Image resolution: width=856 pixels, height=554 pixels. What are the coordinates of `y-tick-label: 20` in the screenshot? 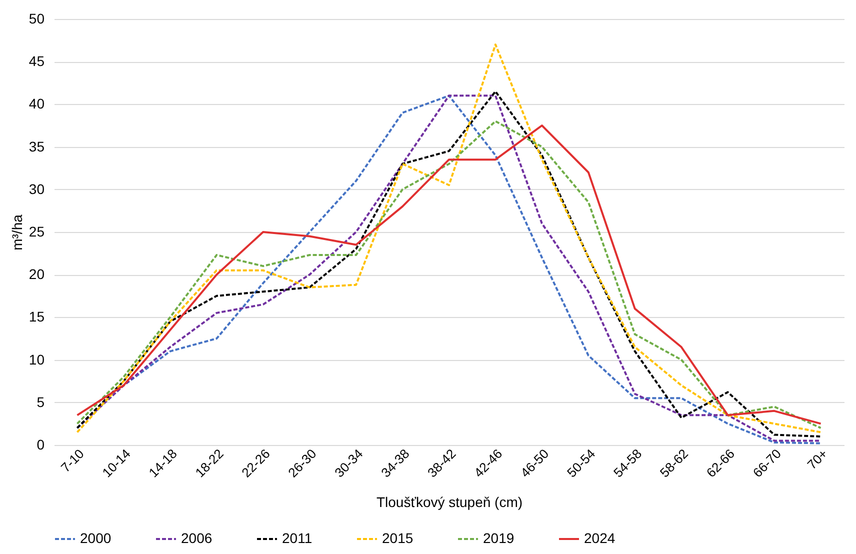 It's located at (36, 274).